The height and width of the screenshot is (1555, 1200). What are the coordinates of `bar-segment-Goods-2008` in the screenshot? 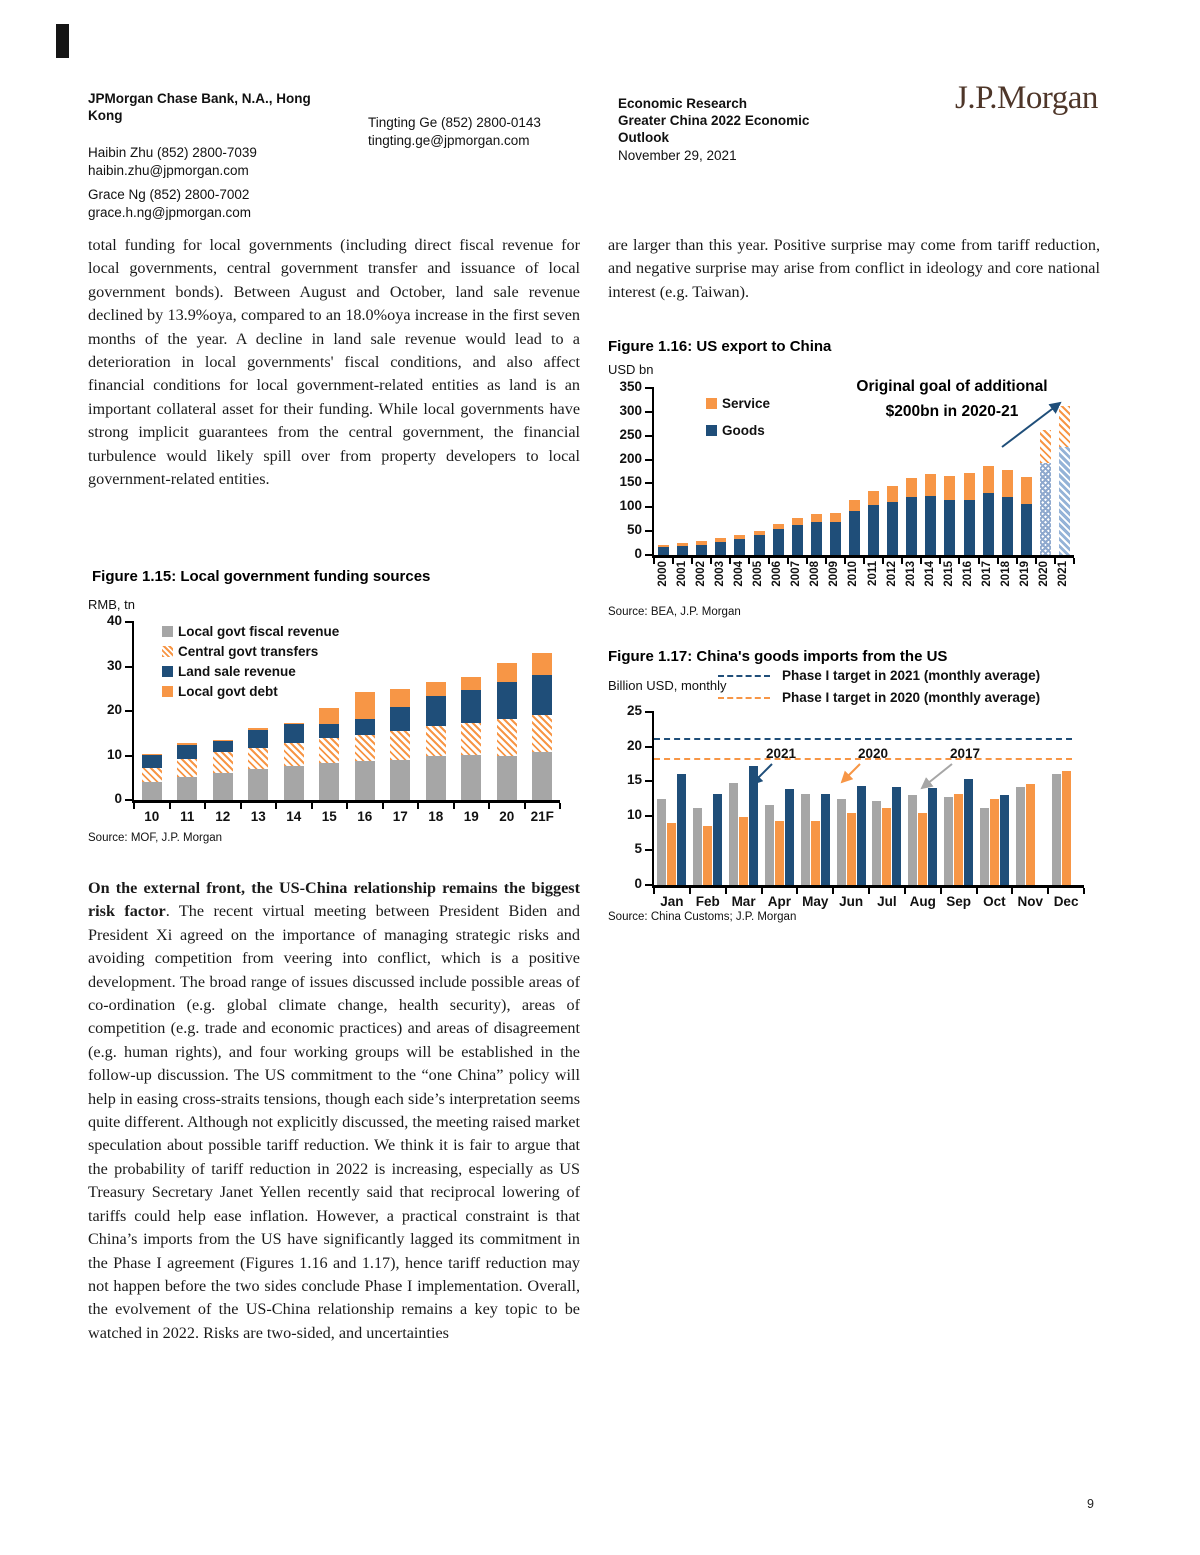 It's located at (816, 538).